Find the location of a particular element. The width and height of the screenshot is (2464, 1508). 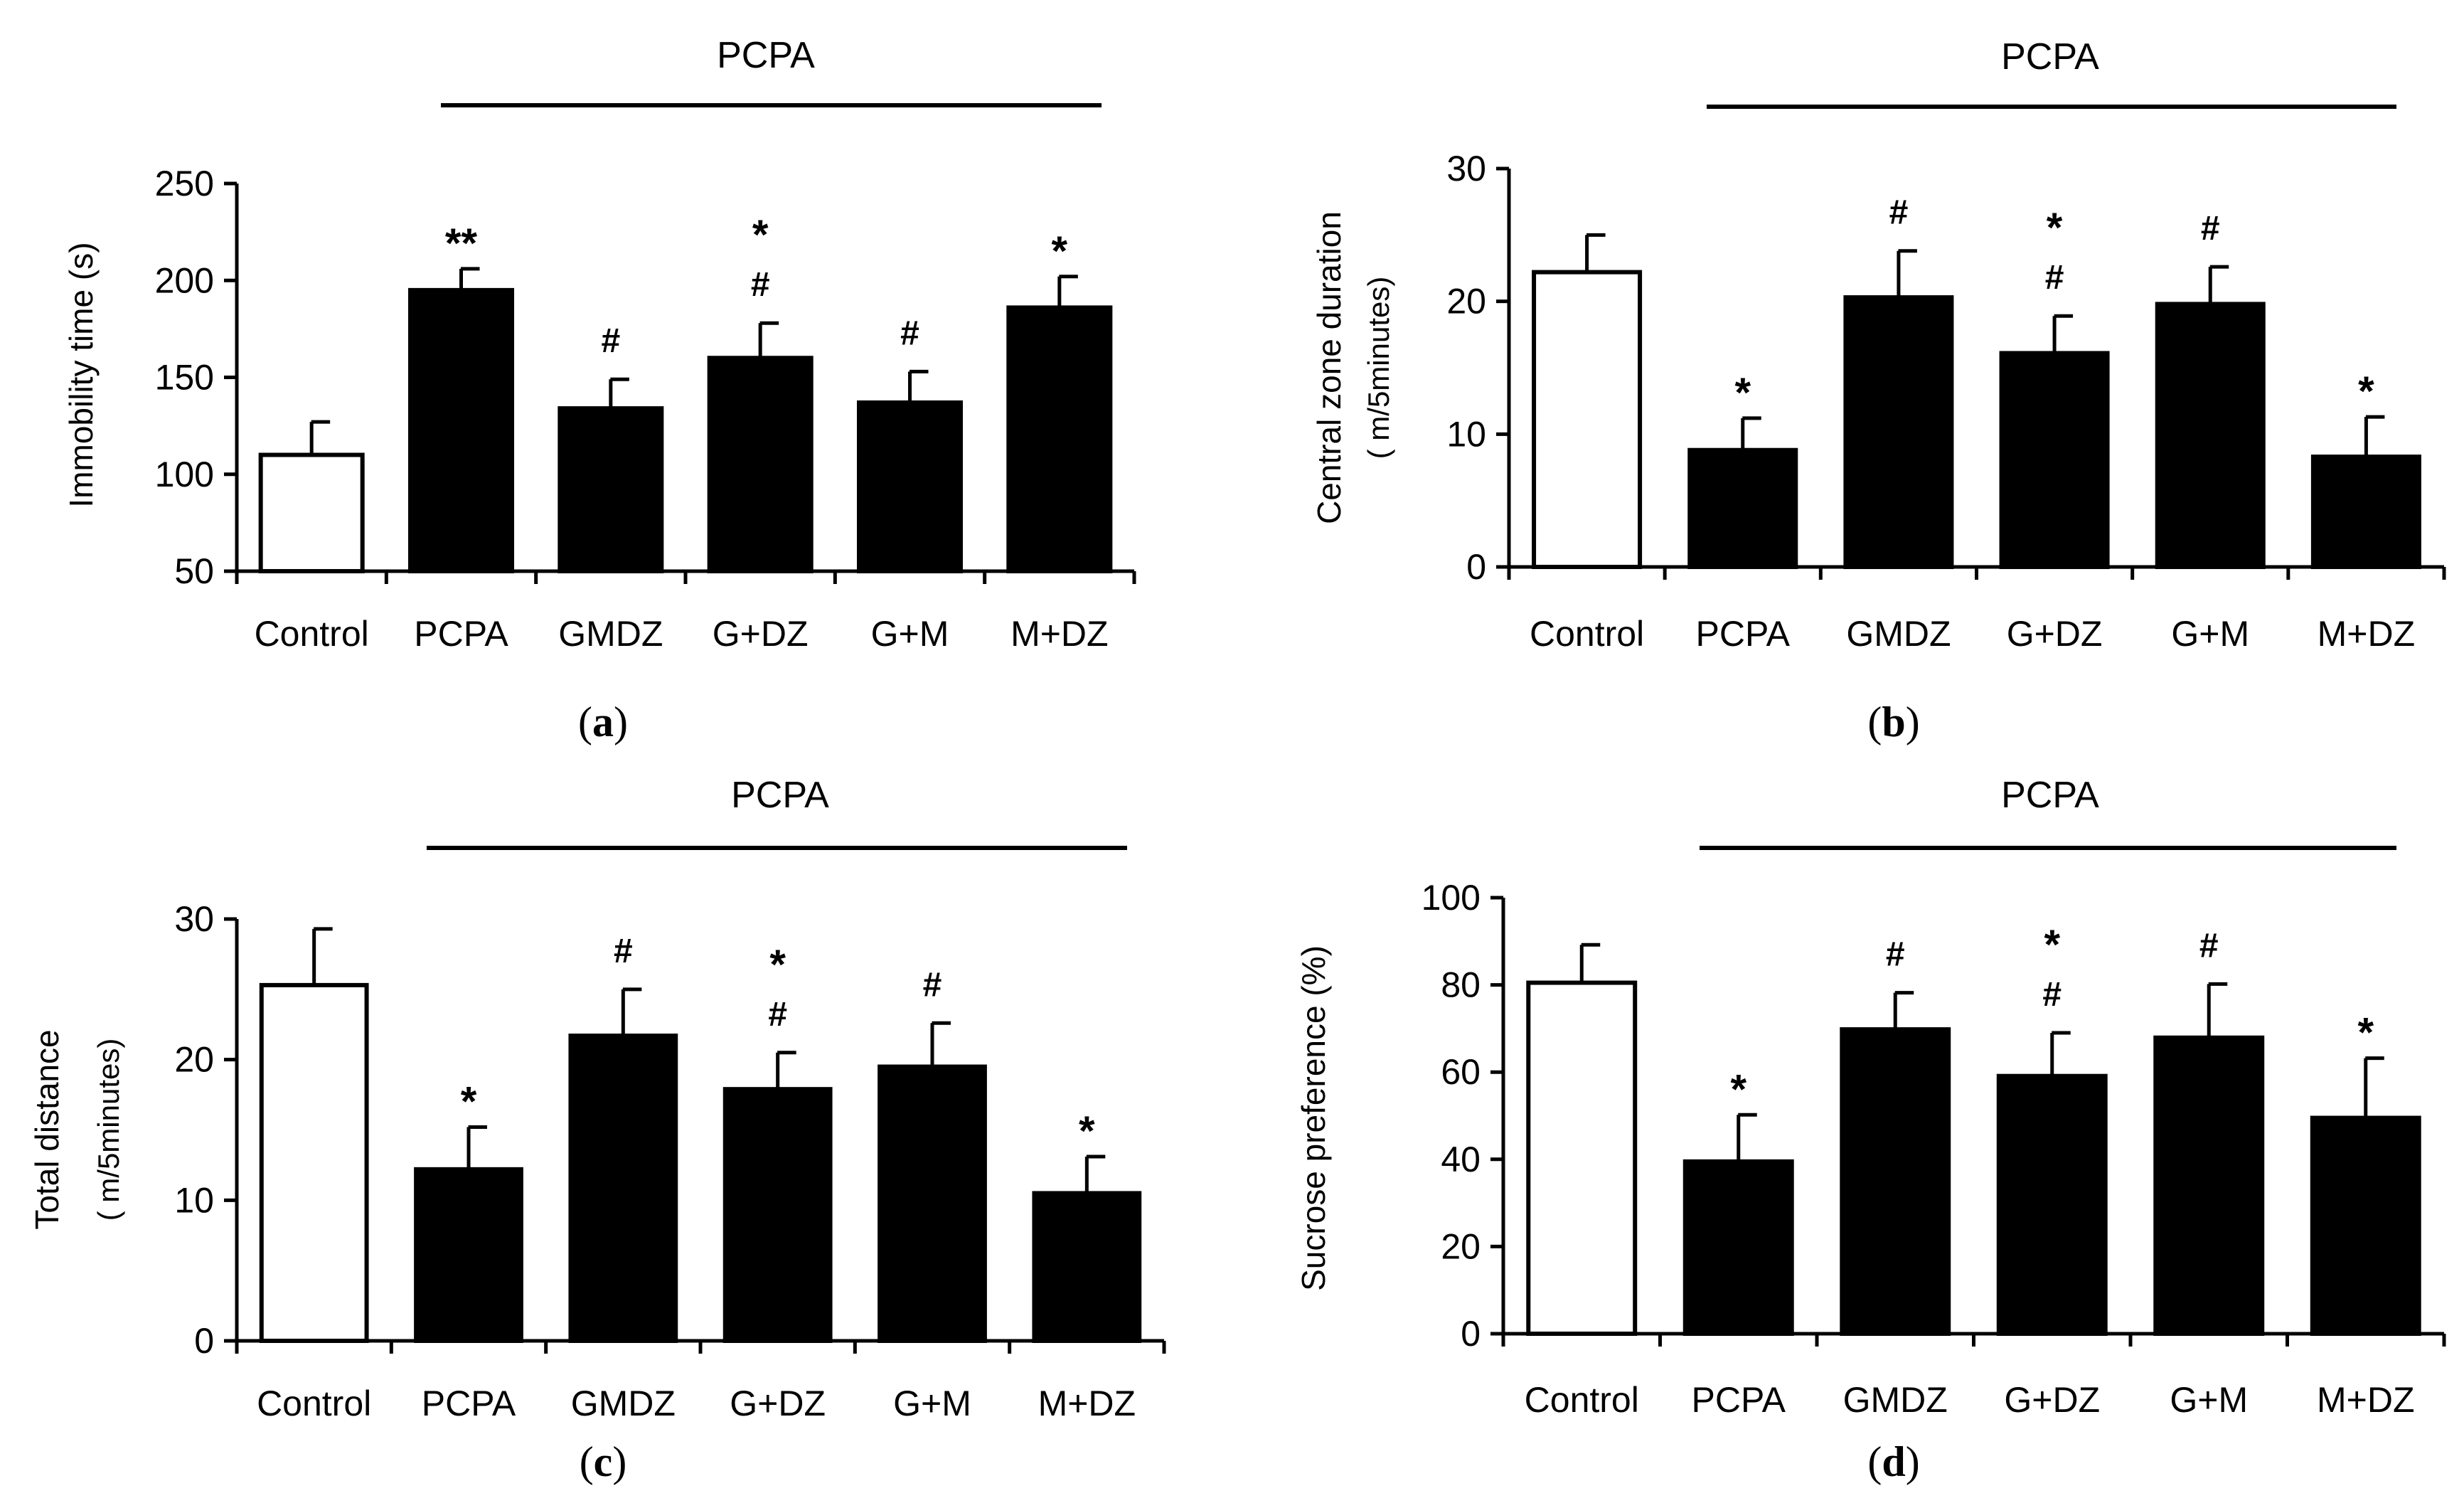

panel-label-letter: a is located at coordinates (603, 722).